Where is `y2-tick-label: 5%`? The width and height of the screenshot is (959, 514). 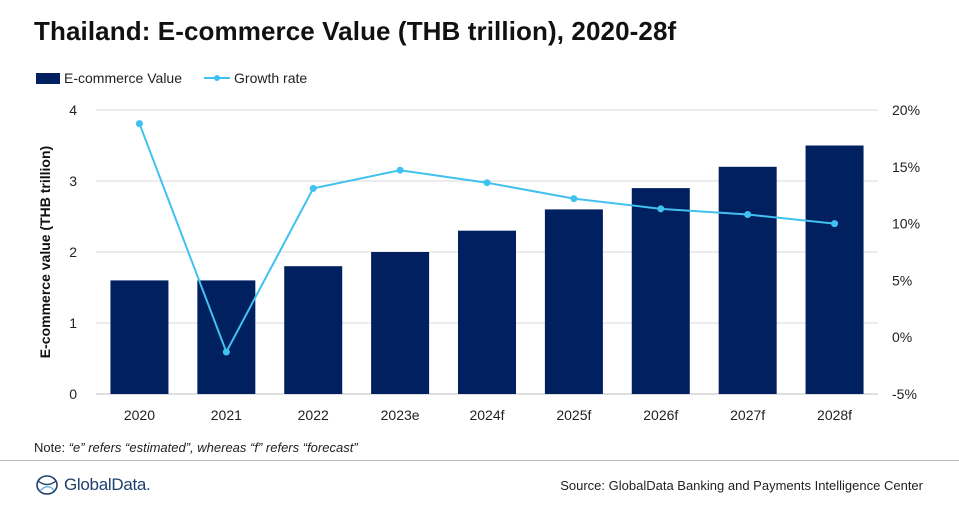 y2-tick-label: 5% is located at coordinates (902, 280).